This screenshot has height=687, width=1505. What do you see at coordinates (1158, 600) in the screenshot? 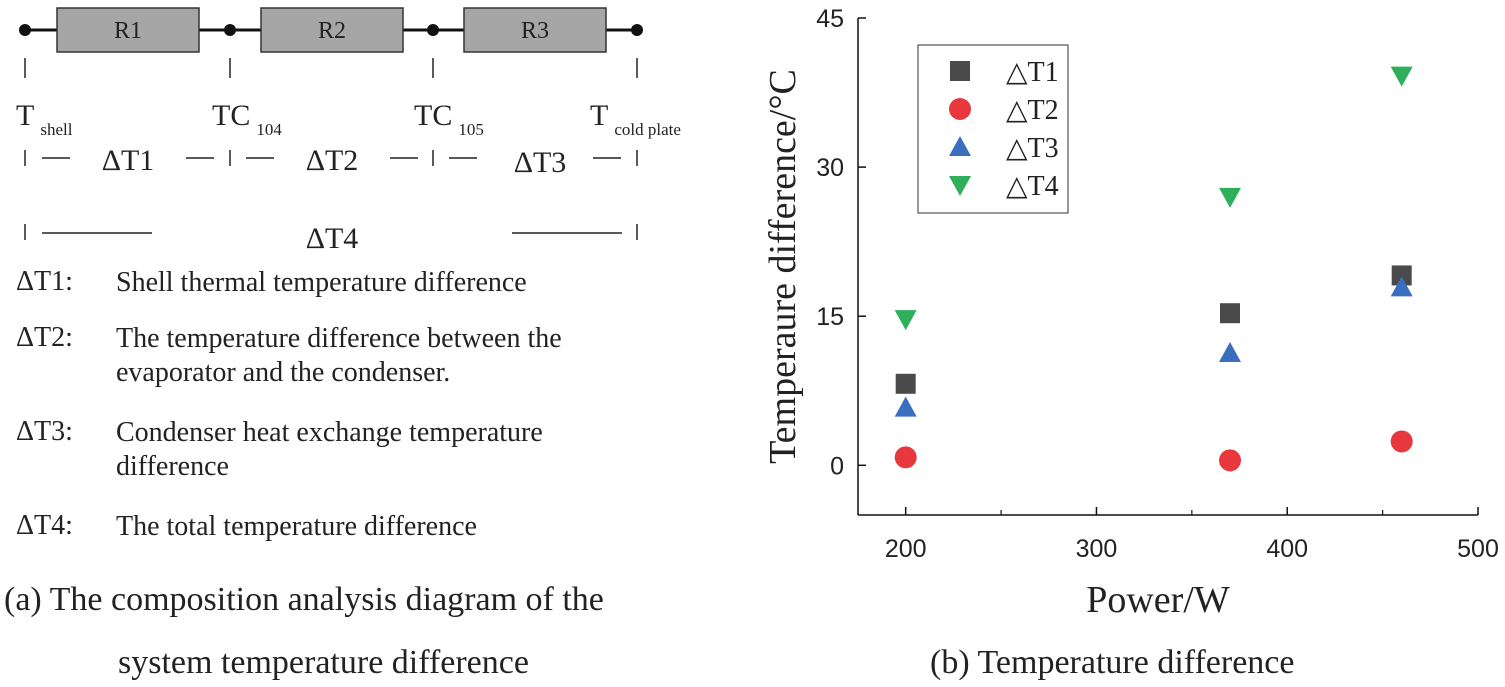
I see `x-axis-label: Power/W` at bounding box center [1158, 600].